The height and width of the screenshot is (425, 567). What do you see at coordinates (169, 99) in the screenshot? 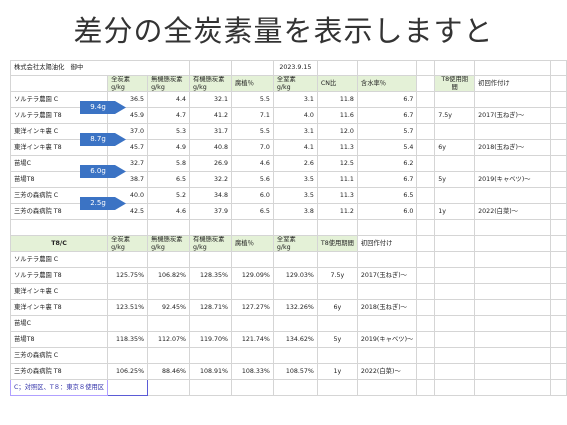
I see `top-row-value: 4.4` at bounding box center [169, 99].